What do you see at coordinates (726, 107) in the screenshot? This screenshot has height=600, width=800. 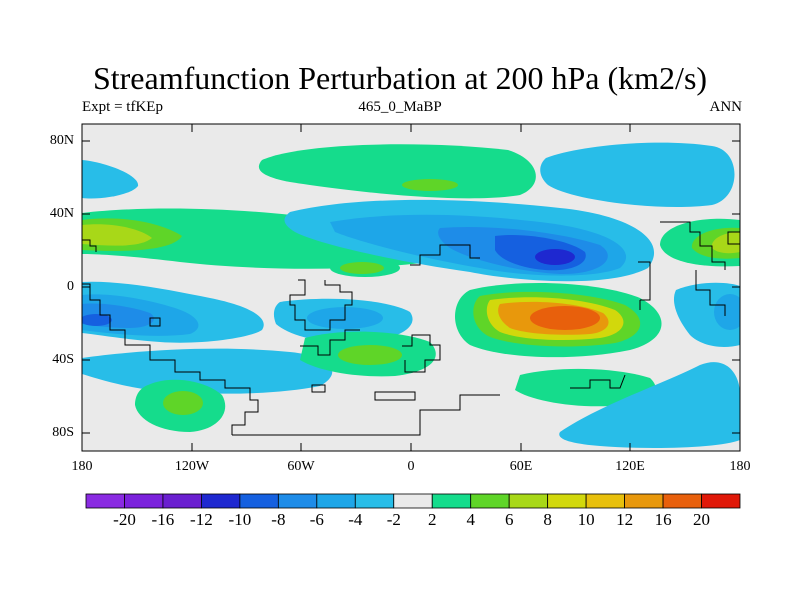 I see `season-label: ANN` at bounding box center [726, 107].